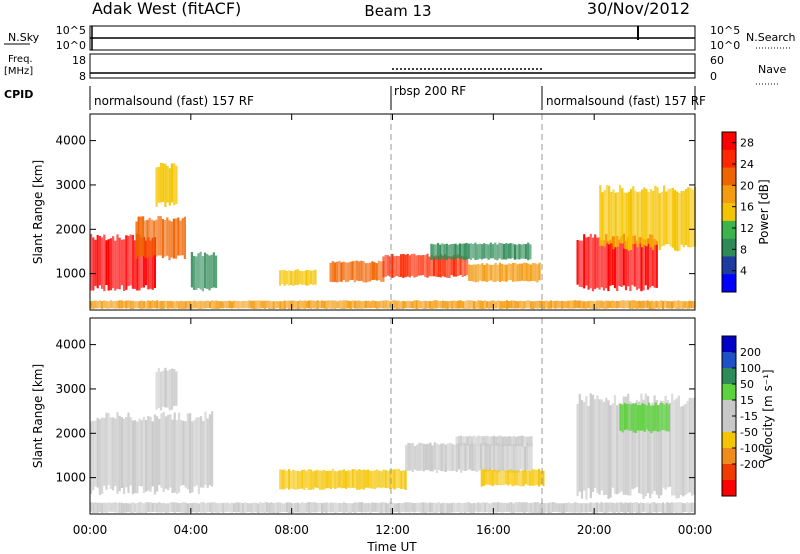  What do you see at coordinates (764, 211) in the screenshot?
I see `power-colorbar-label: Power [dB]` at bounding box center [764, 211].